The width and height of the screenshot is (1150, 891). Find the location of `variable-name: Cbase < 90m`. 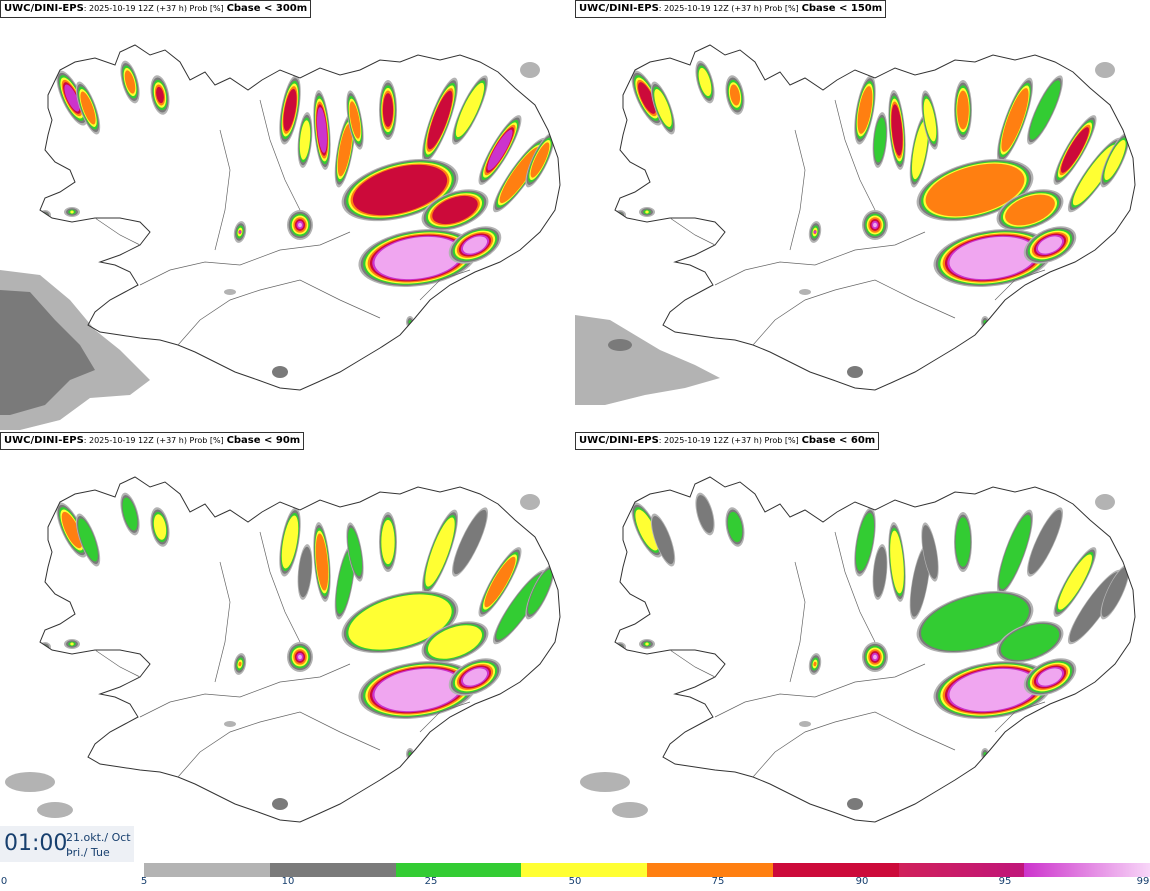

variable-name: Cbase < 90m is located at coordinates (263, 440).